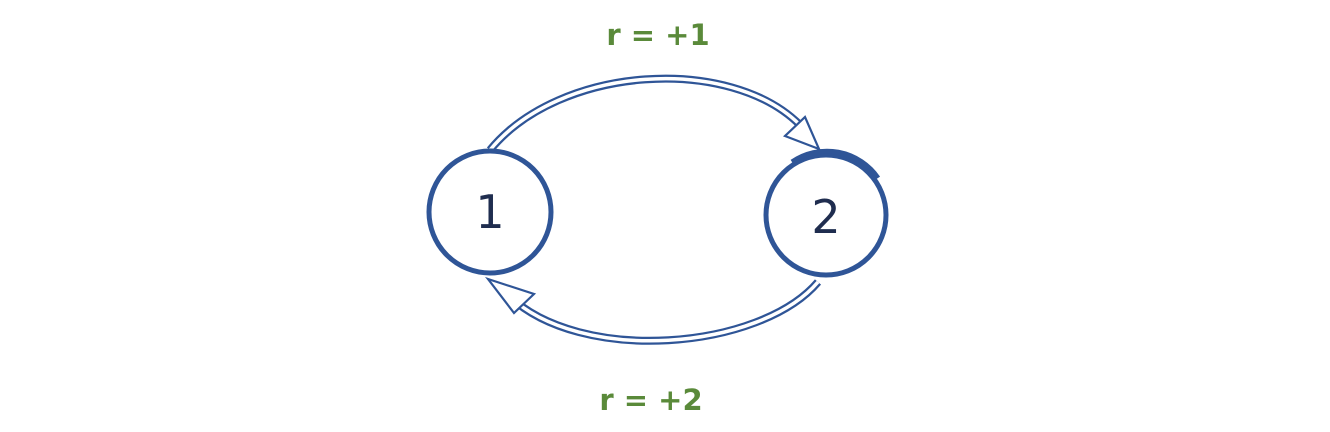  I want to click on state-node-2: 2, so click(826, 213).